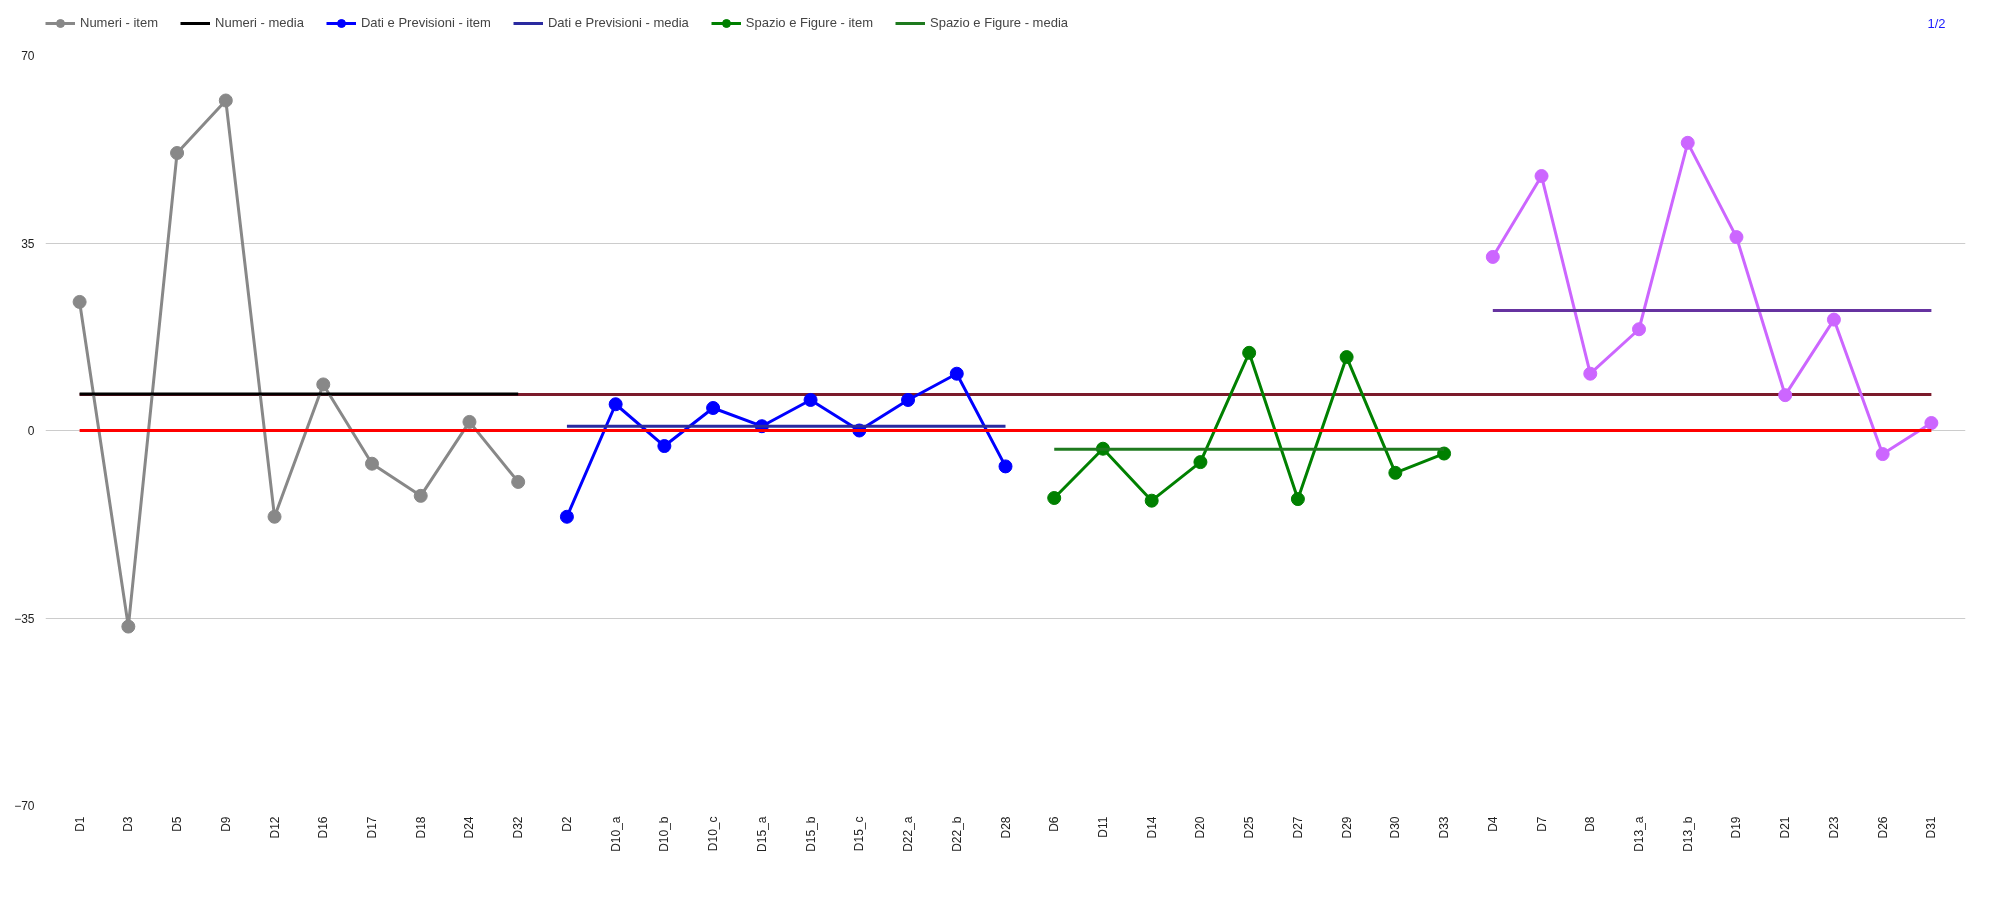 The height and width of the screenshot is (897, 2001). I want to click on x-tick-label: D11, so click(1102, 827).